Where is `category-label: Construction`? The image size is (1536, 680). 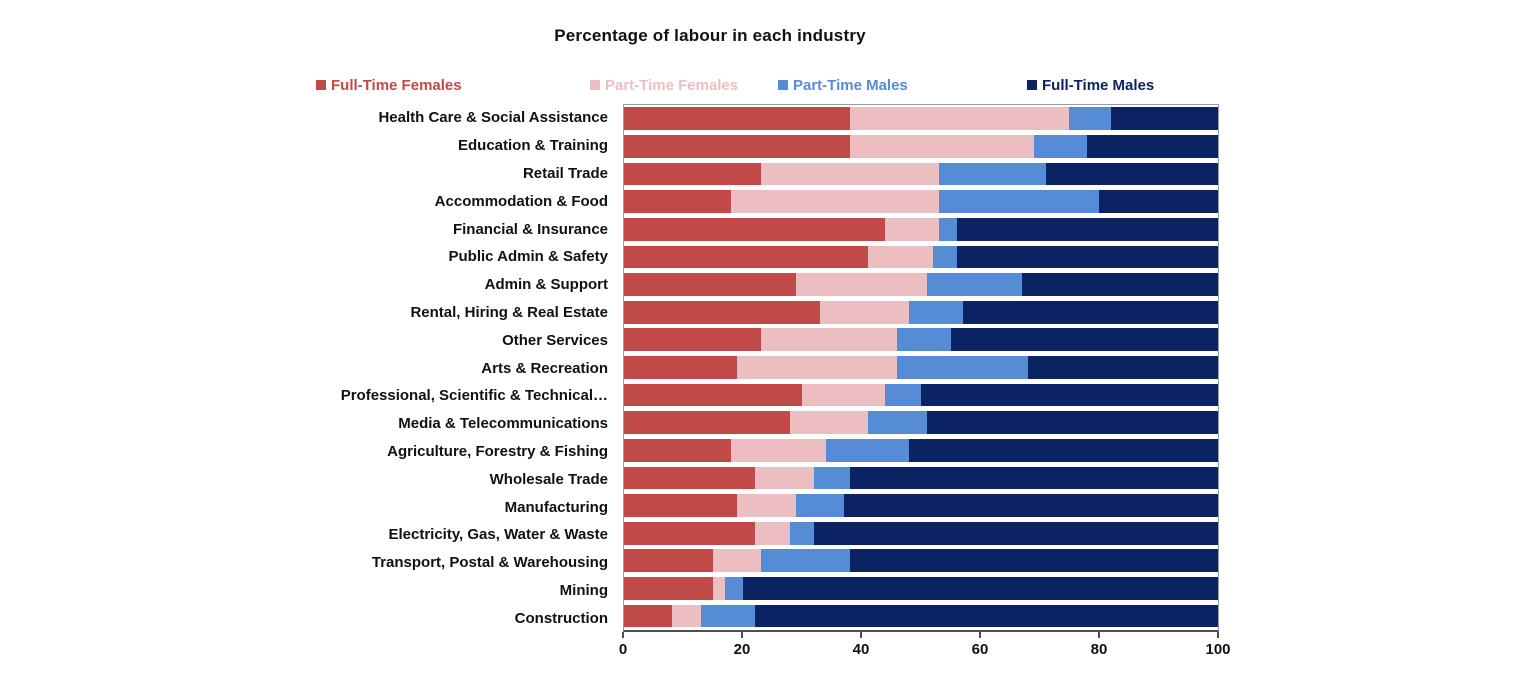
category-label: Construction is located at coordinates (561, 618).